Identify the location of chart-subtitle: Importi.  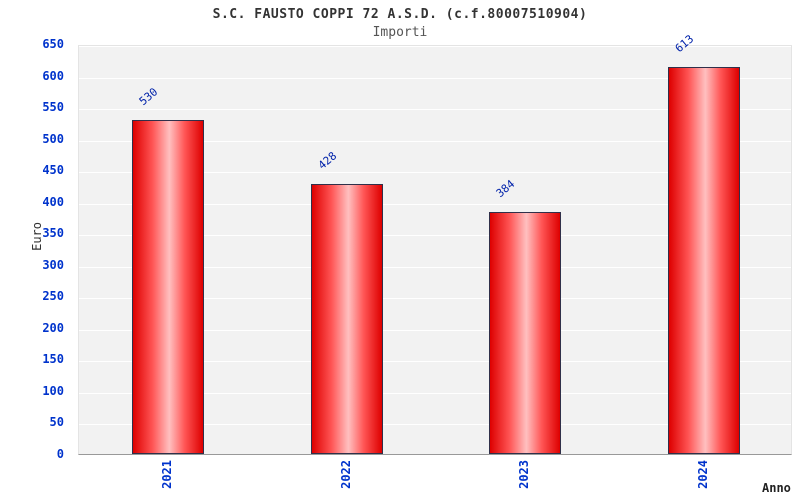
(400, 32).